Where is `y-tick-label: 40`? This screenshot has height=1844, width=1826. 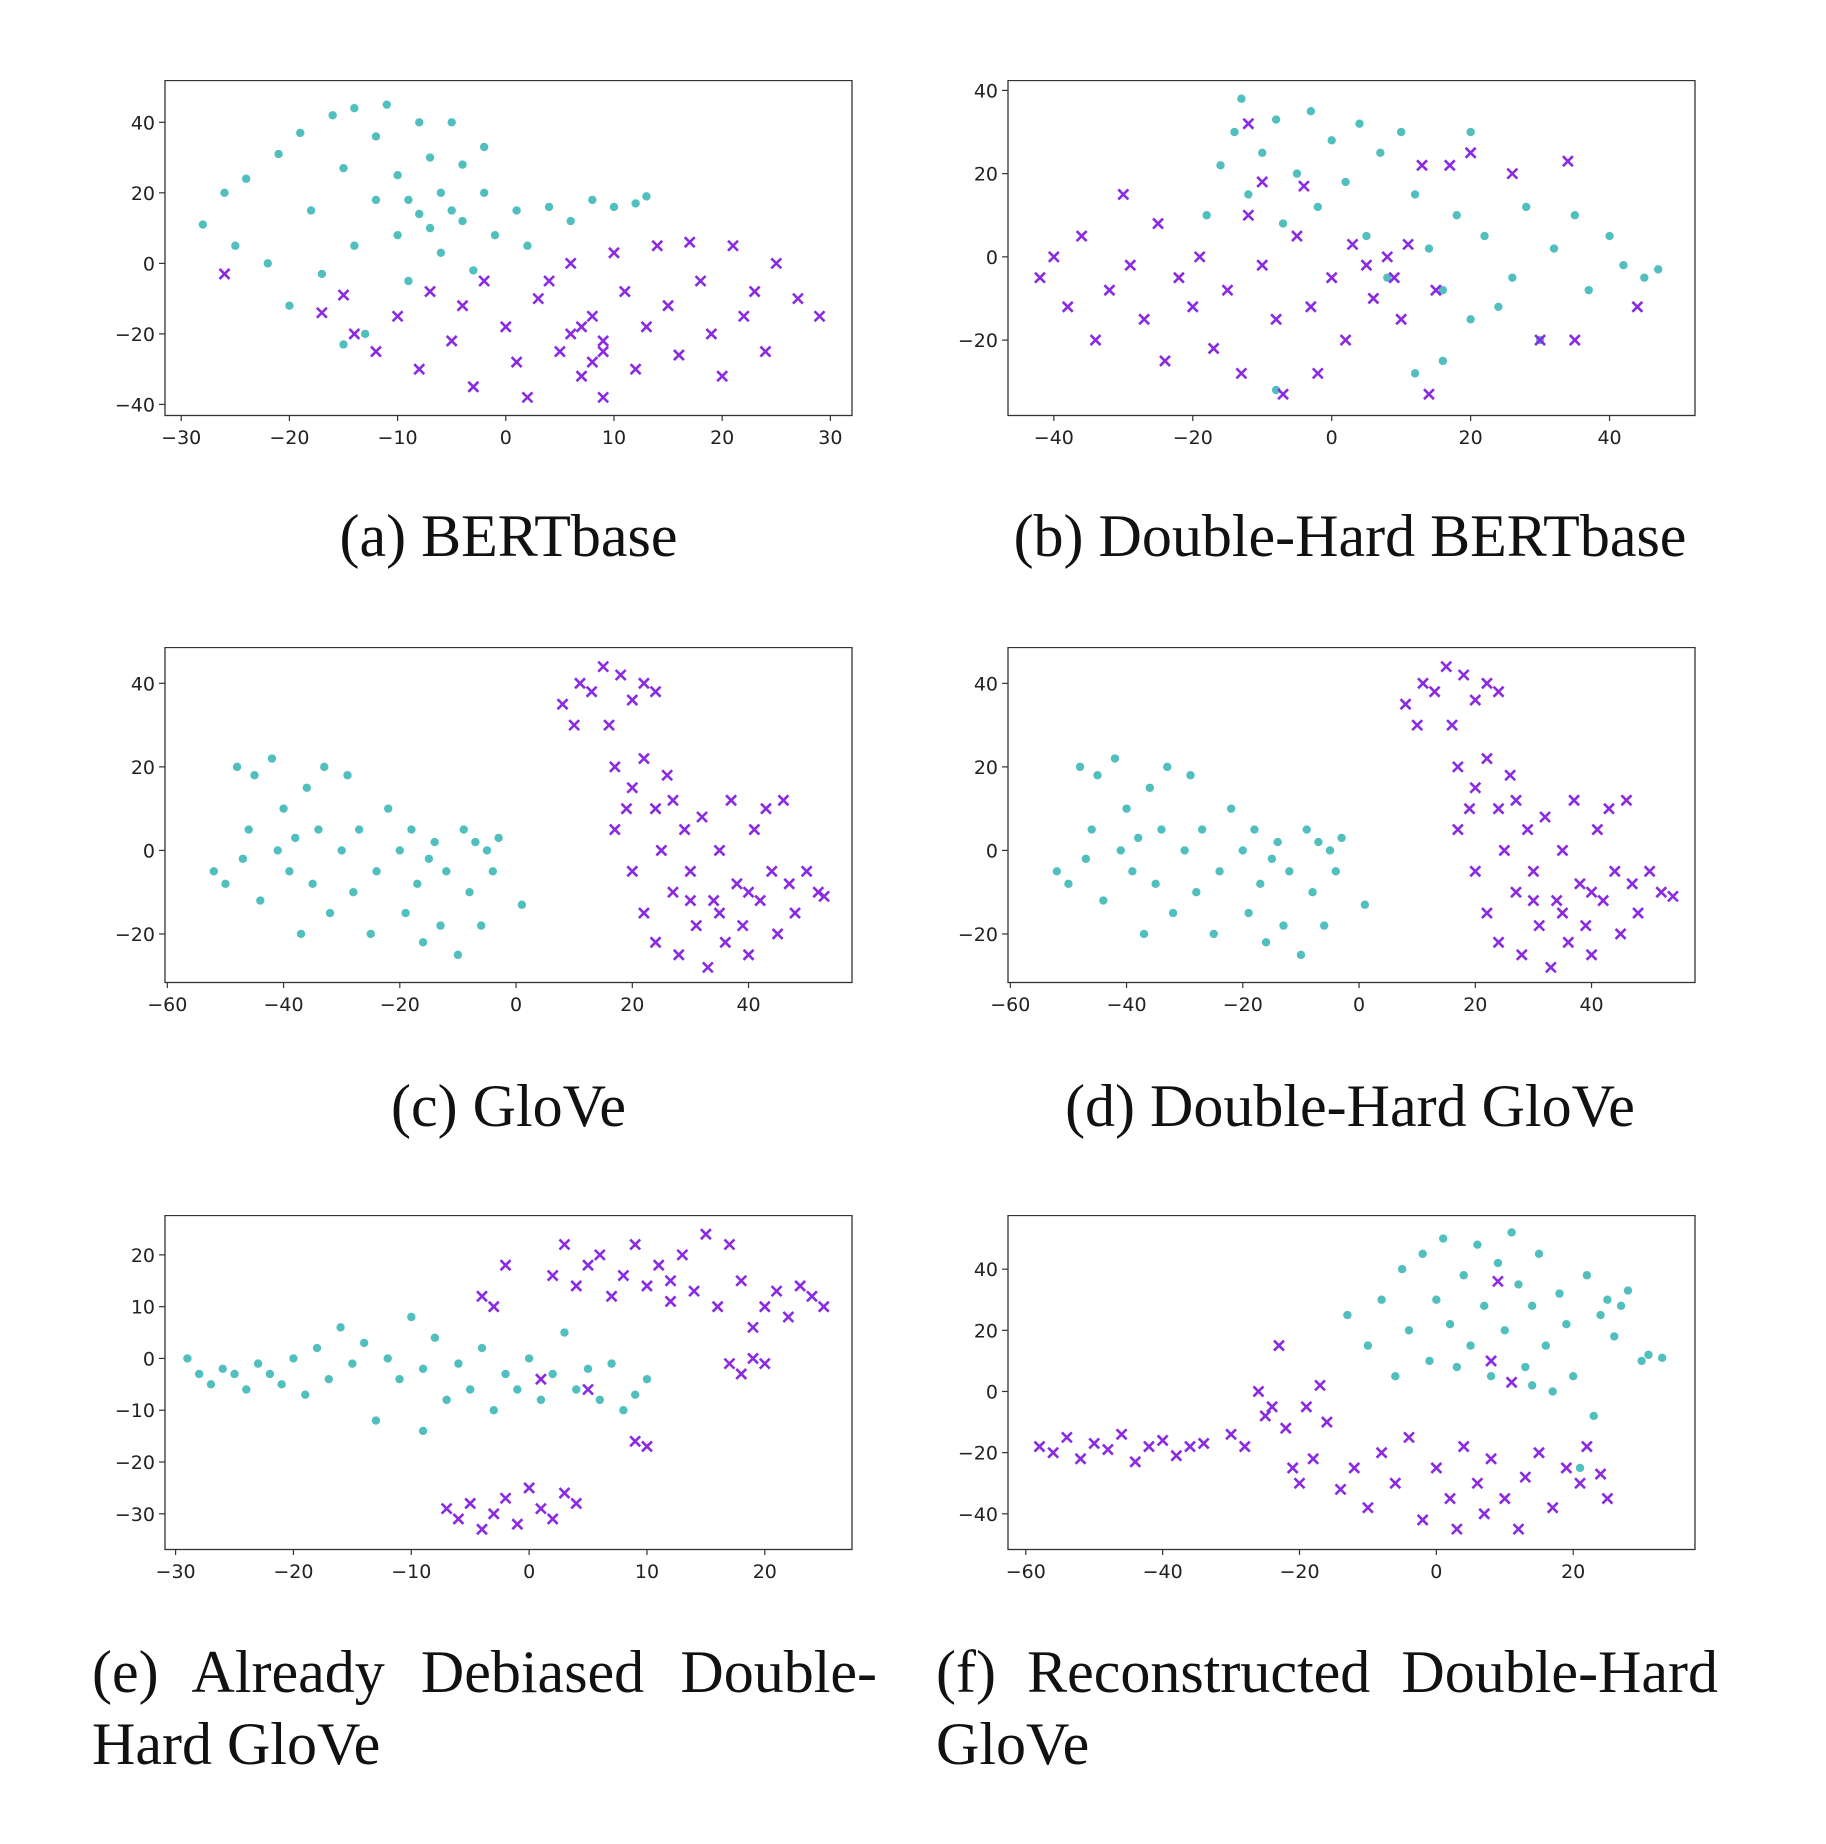 y-tick-label: 40 is located at coordinates (143, 684).